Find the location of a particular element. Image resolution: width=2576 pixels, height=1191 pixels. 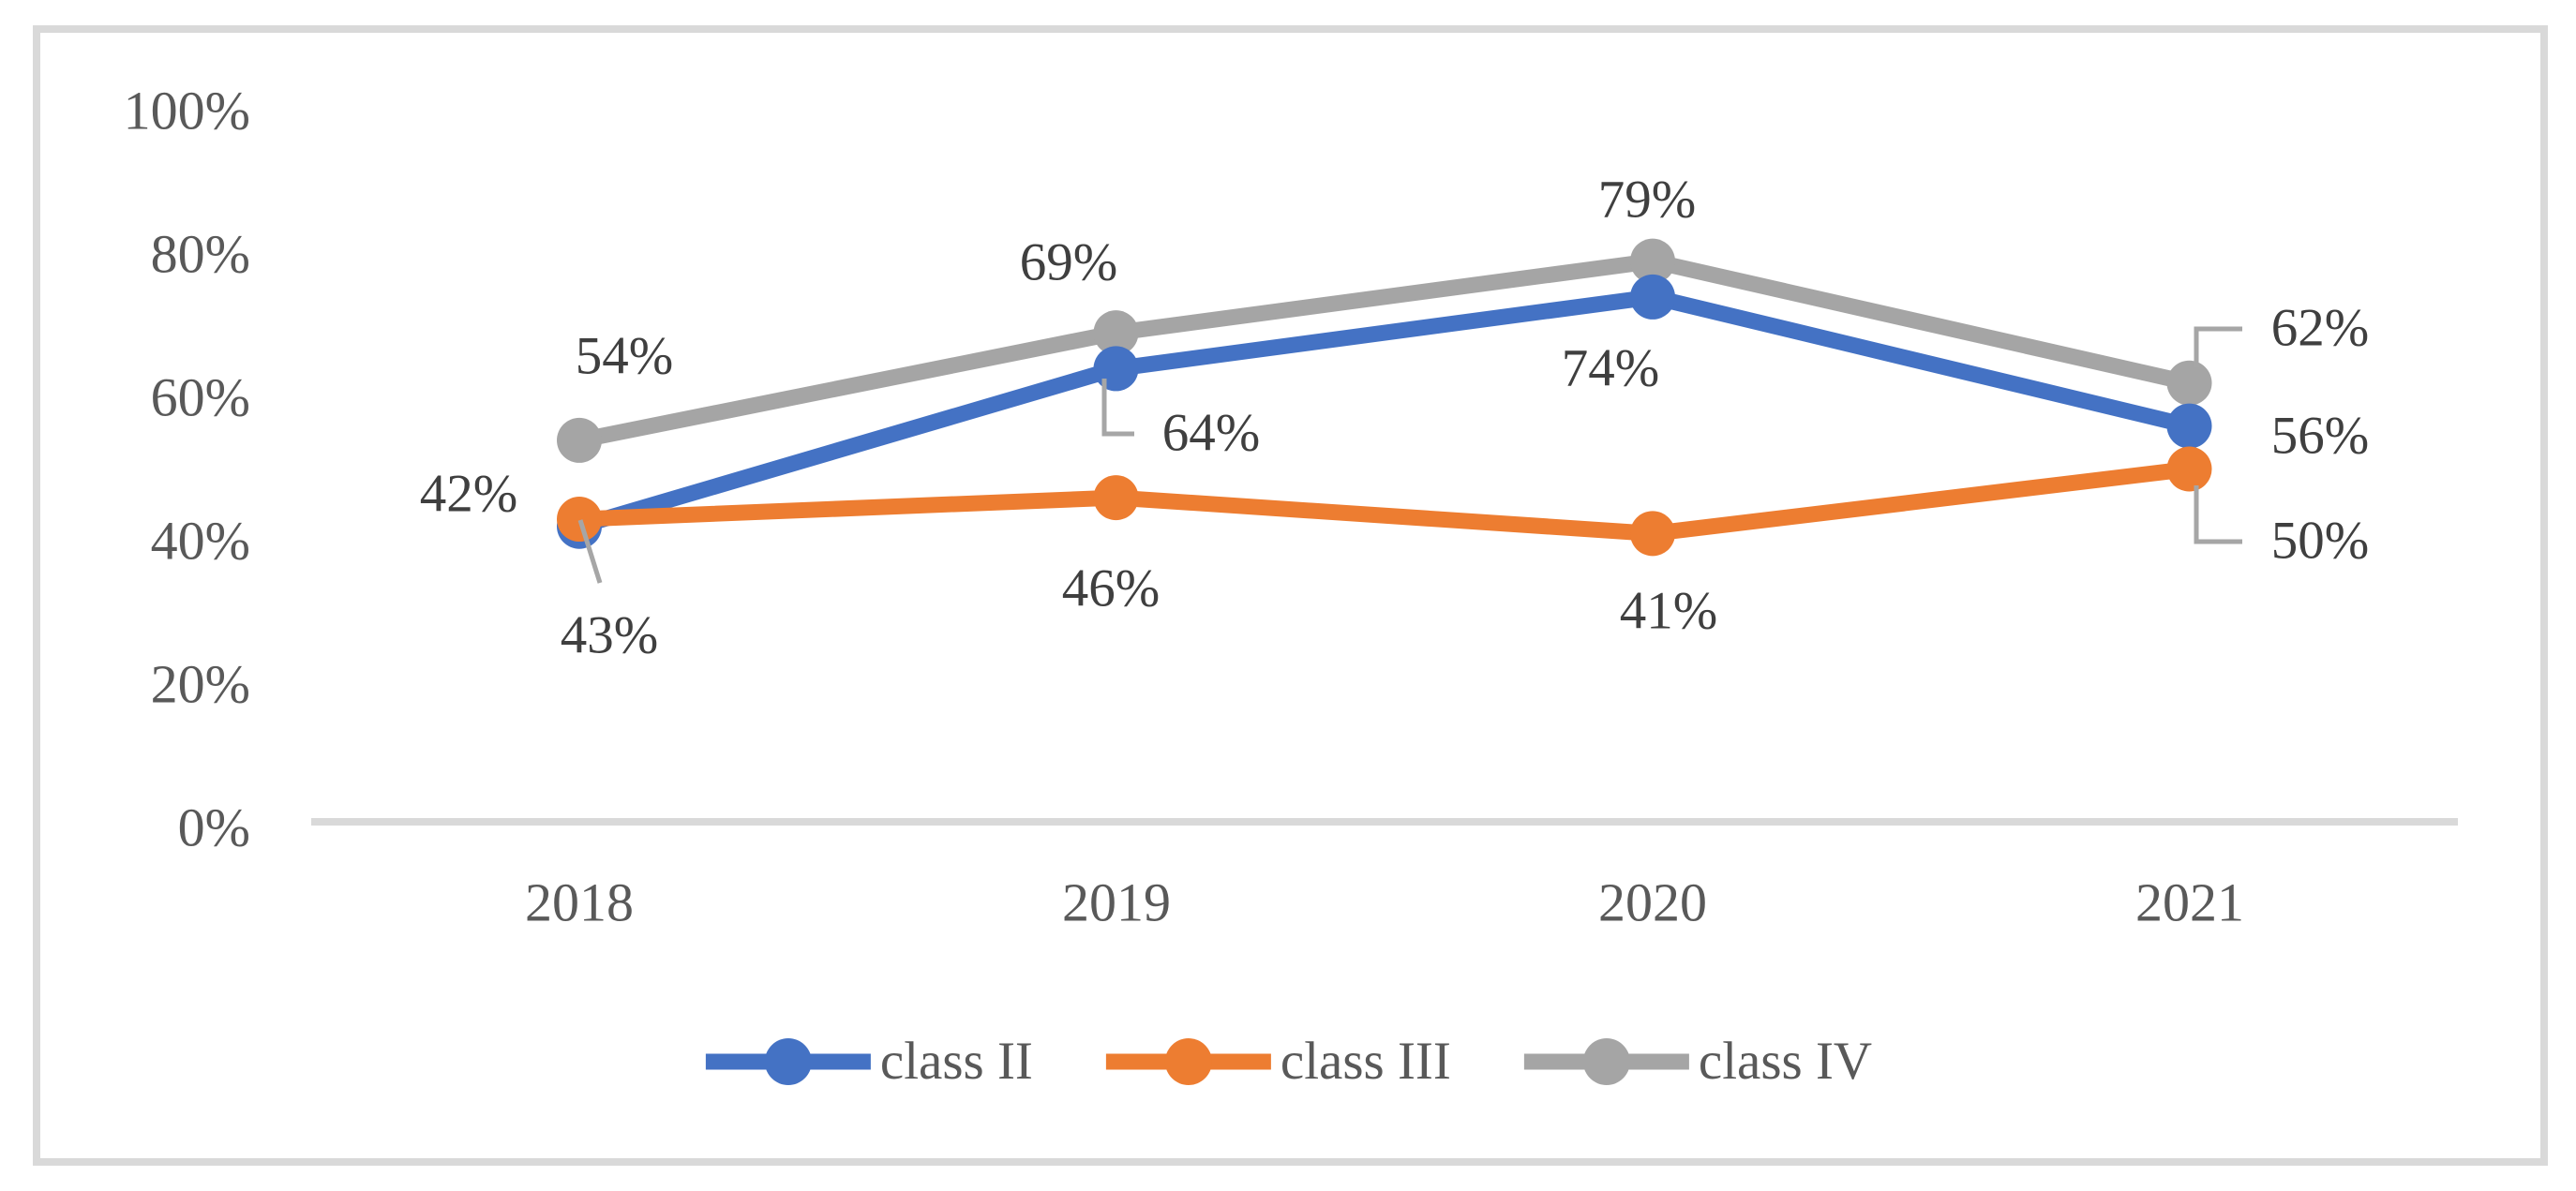

data-label-class-iii-2021: 50% is located at coordinates (2320, 541).